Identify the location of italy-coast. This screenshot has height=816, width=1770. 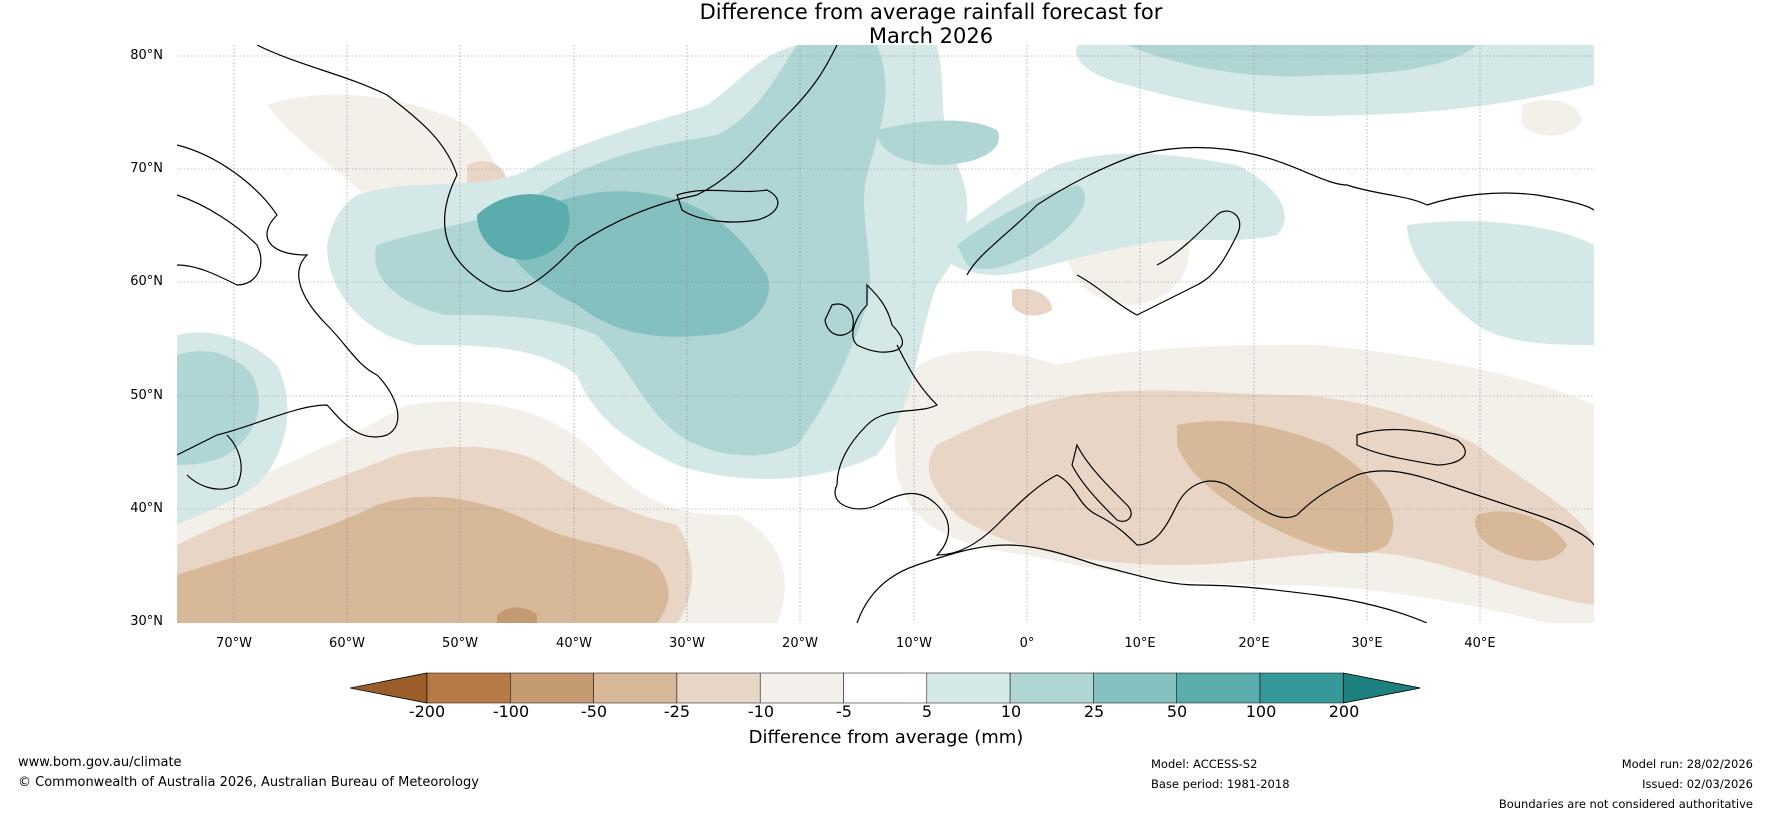
(1101, 482).